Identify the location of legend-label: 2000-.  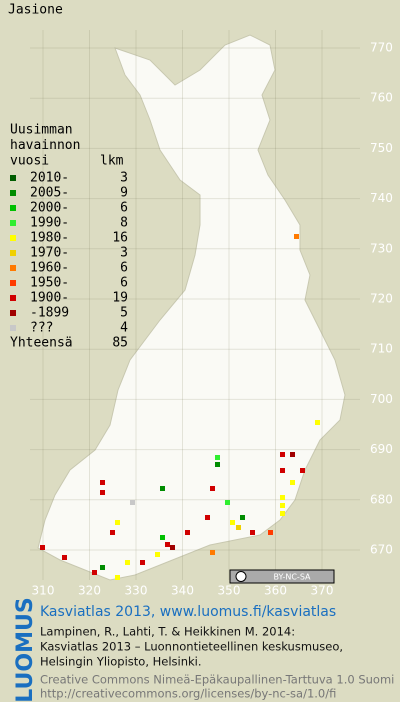
(49, 208).